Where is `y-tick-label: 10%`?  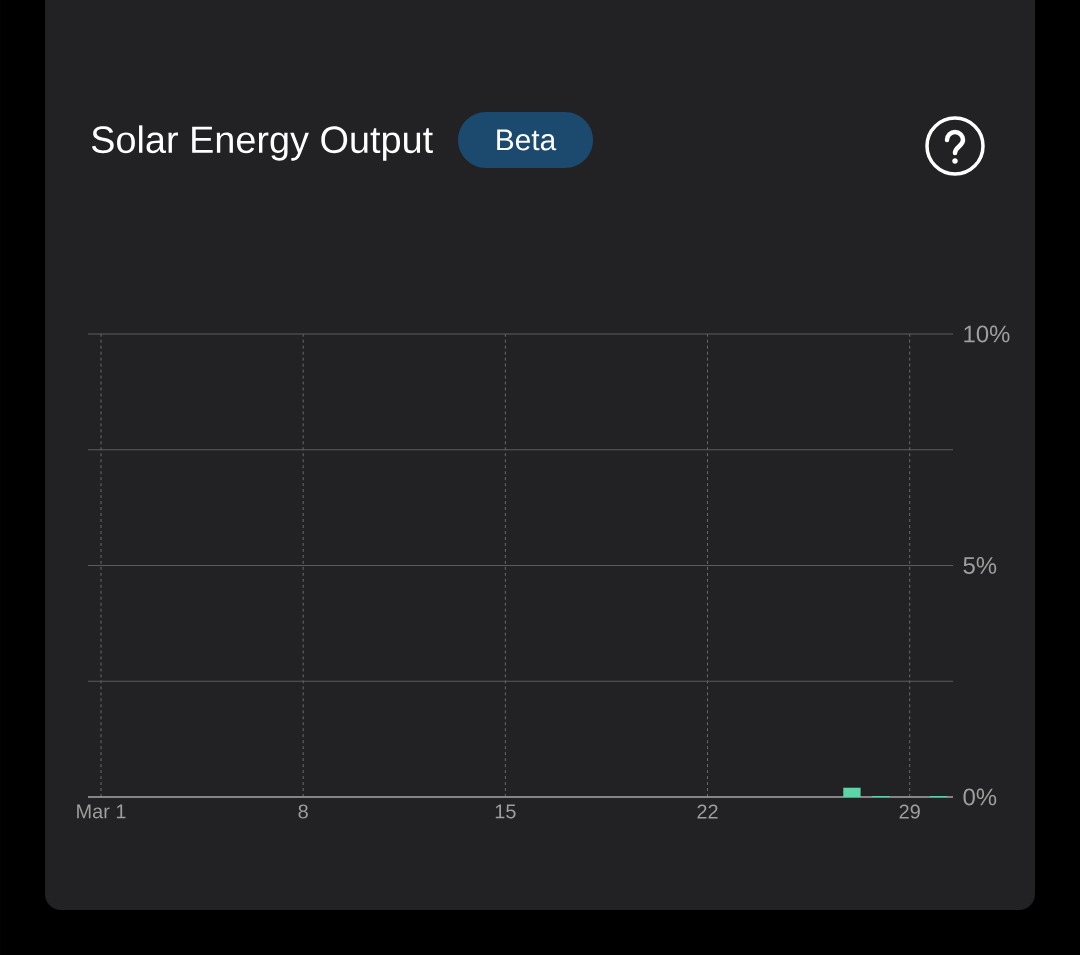 y-tick-label: 10% is located at coordinates (987, 334).